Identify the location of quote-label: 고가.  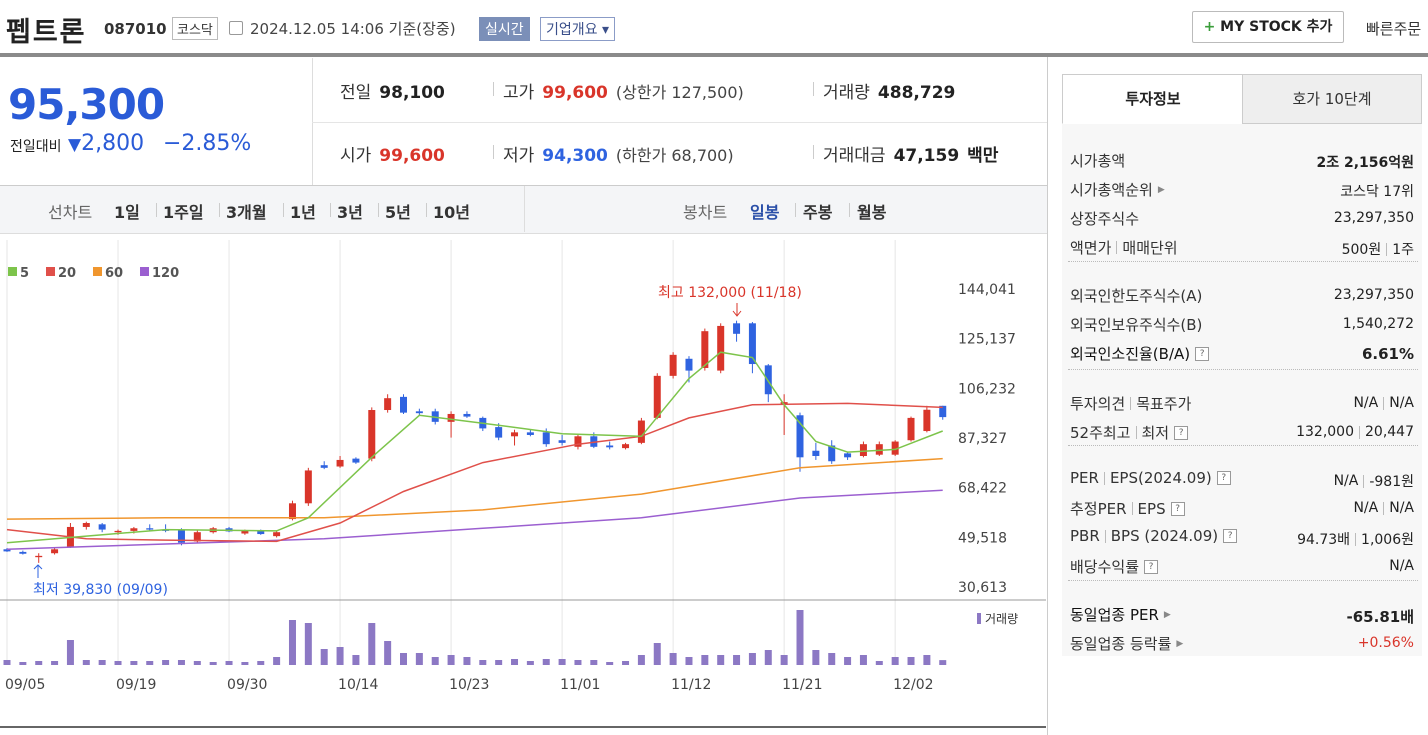
(519, 93).